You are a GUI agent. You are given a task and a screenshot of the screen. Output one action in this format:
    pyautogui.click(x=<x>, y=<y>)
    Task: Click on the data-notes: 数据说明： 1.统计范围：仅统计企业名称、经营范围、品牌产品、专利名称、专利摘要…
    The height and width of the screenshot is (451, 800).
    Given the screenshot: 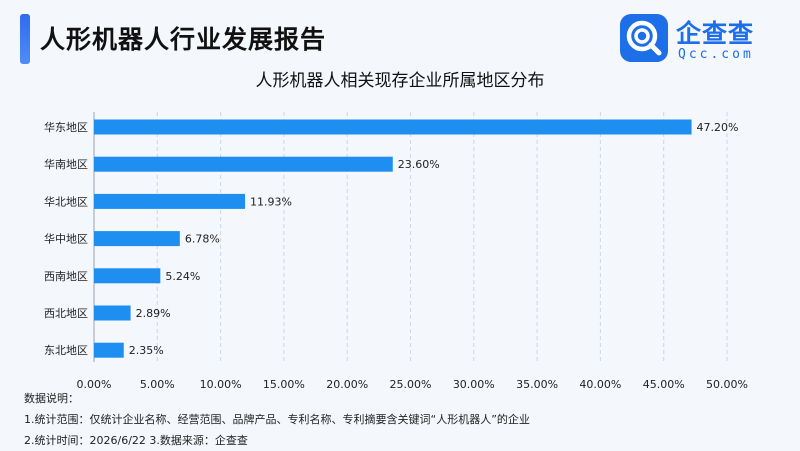 What is the action you would take?
    pyautogui.click(x=277, y=419)
    